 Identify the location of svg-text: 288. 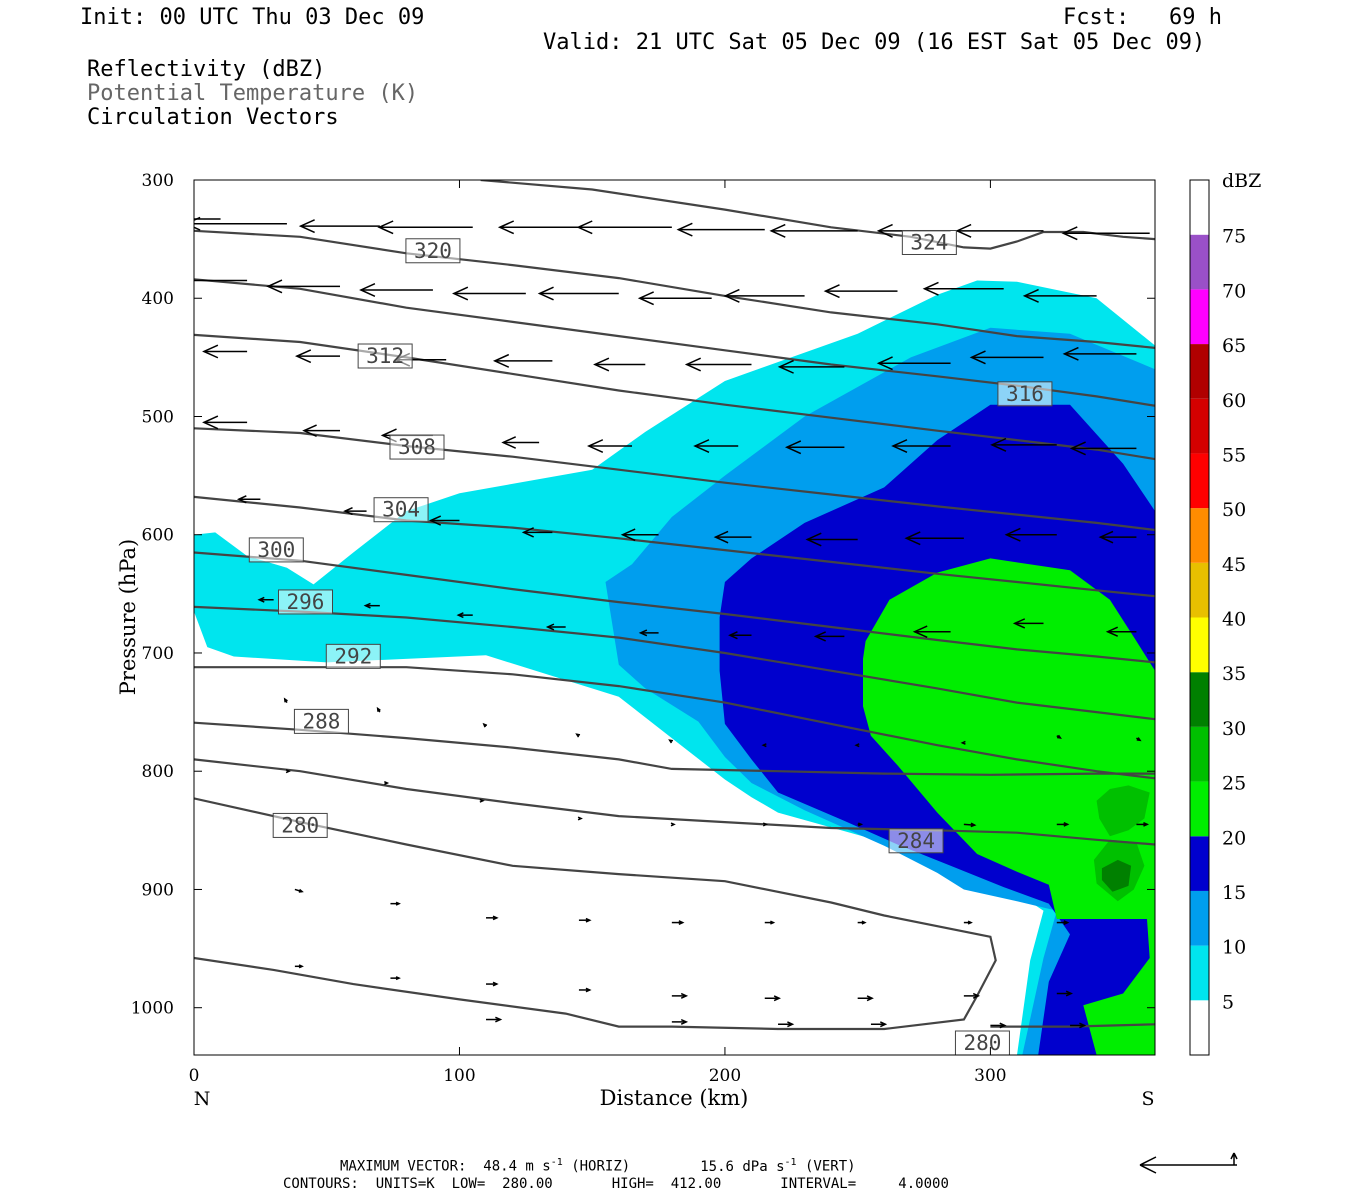
(321, 721).